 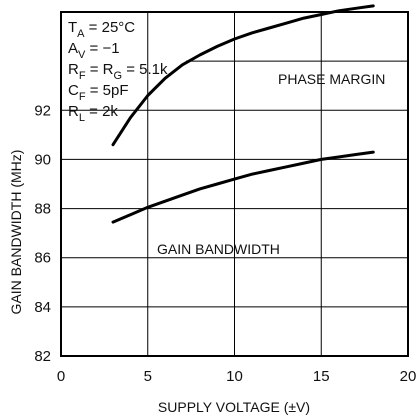 What do you see at coordinates (243, 187) in the screenshot?
I see `gain-bandwidth-curve` at bounding box center [243, 187].